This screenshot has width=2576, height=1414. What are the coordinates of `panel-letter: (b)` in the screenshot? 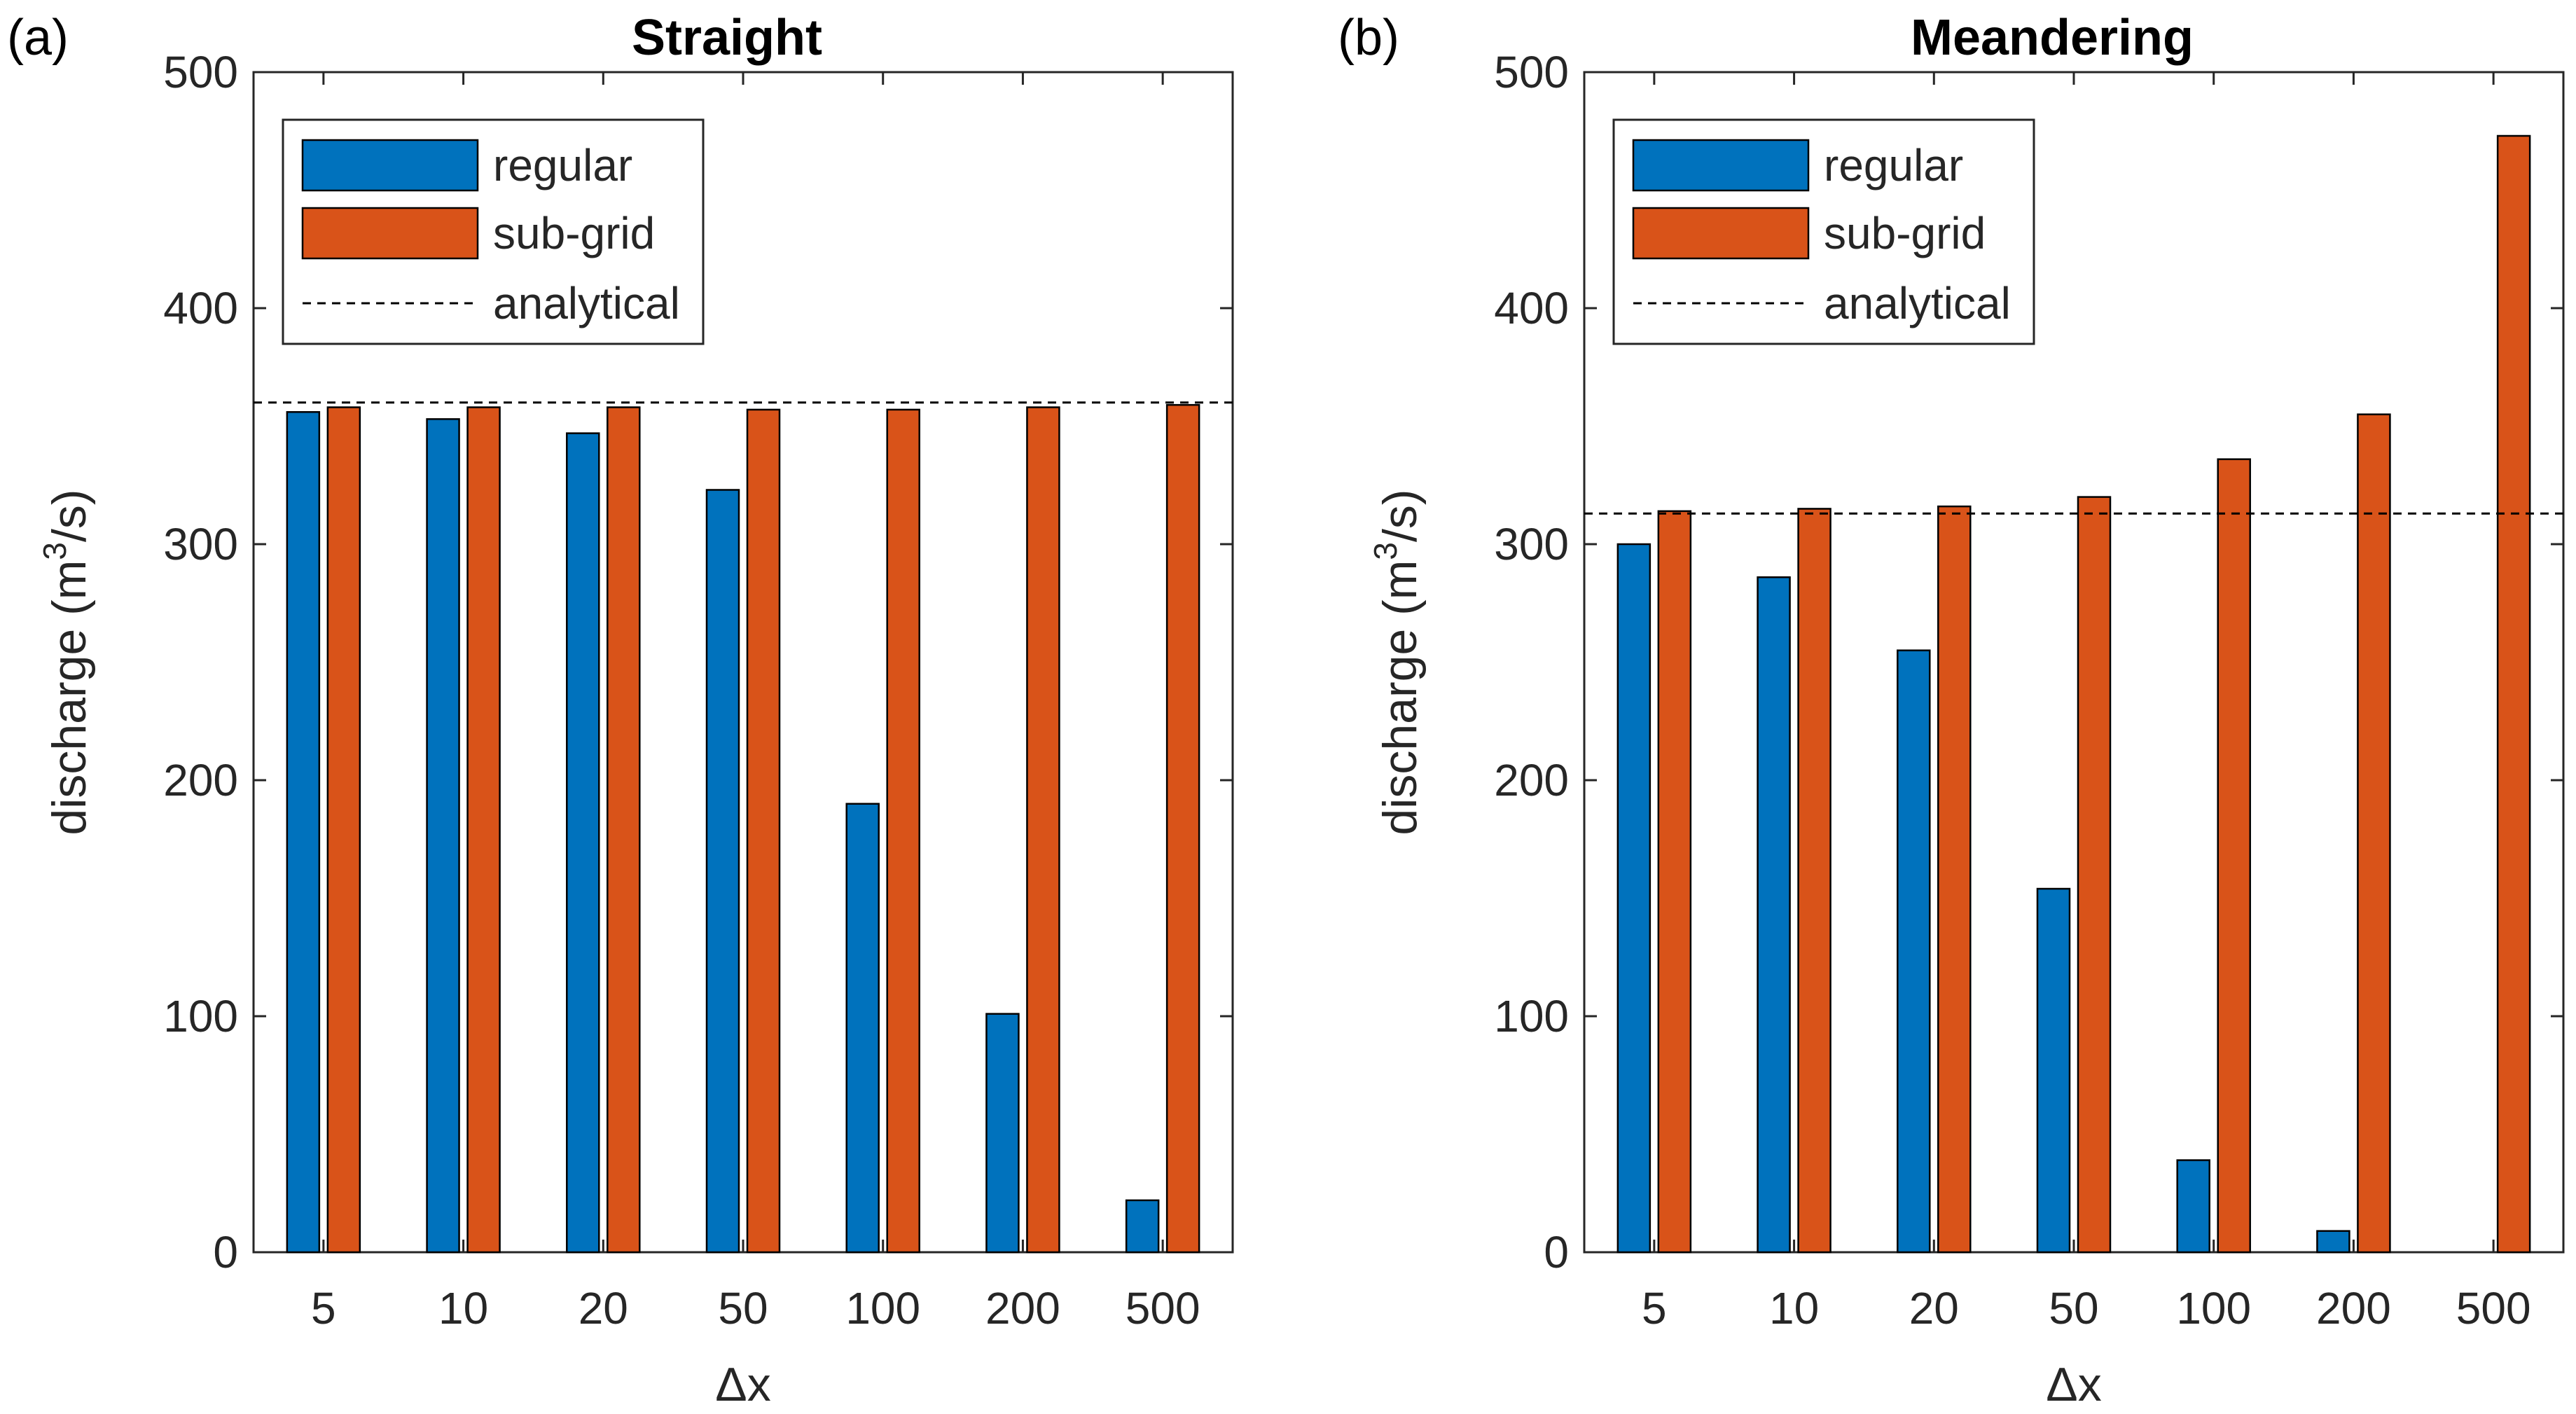 It's located at (1368, 38).